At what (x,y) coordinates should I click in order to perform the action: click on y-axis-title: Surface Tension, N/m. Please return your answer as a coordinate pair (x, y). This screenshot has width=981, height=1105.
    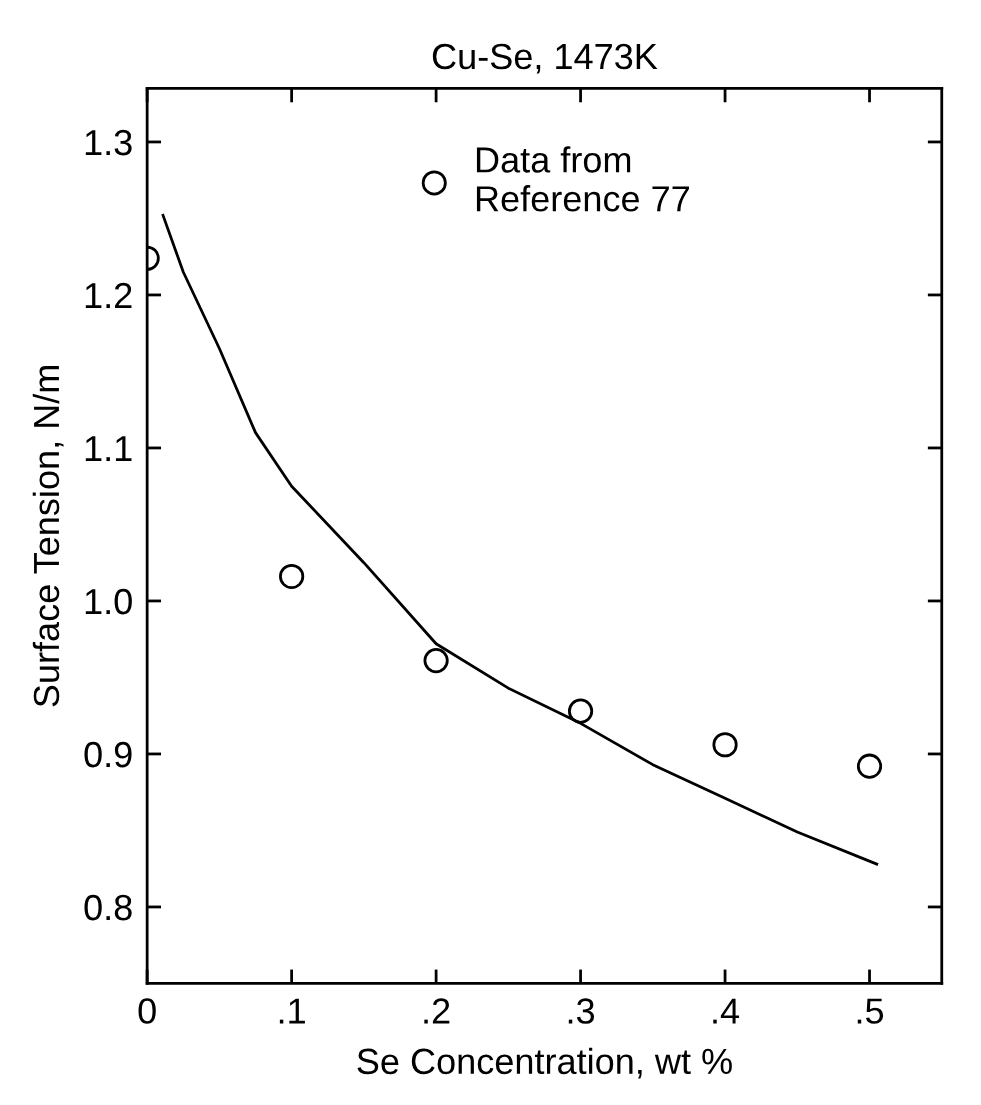
    Looking at the image, I should click on (48, 536).